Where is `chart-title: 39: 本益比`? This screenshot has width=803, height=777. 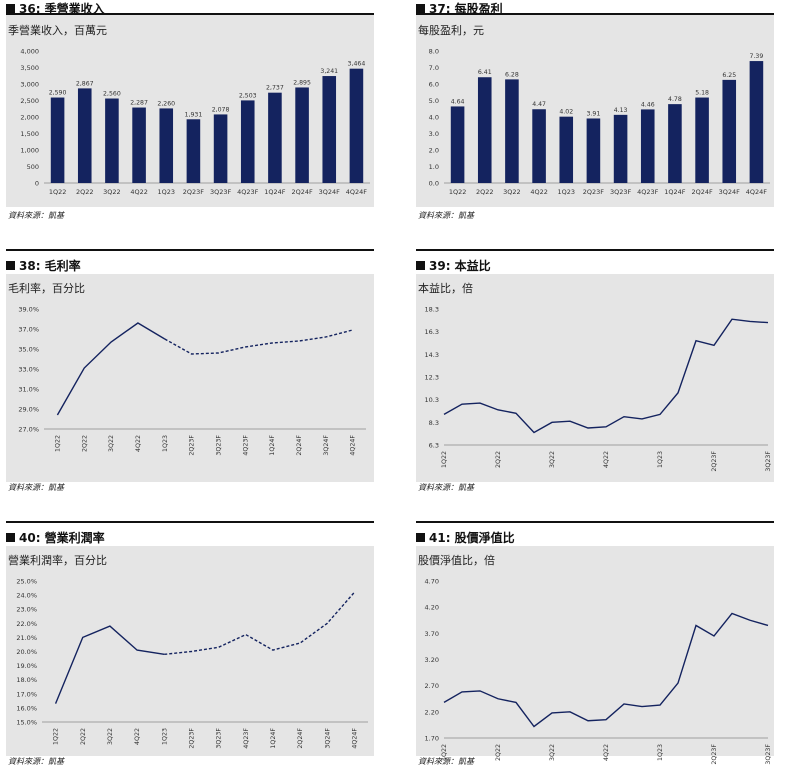 chart-title: 39: 本益比 is located at coordinates (453, 265).